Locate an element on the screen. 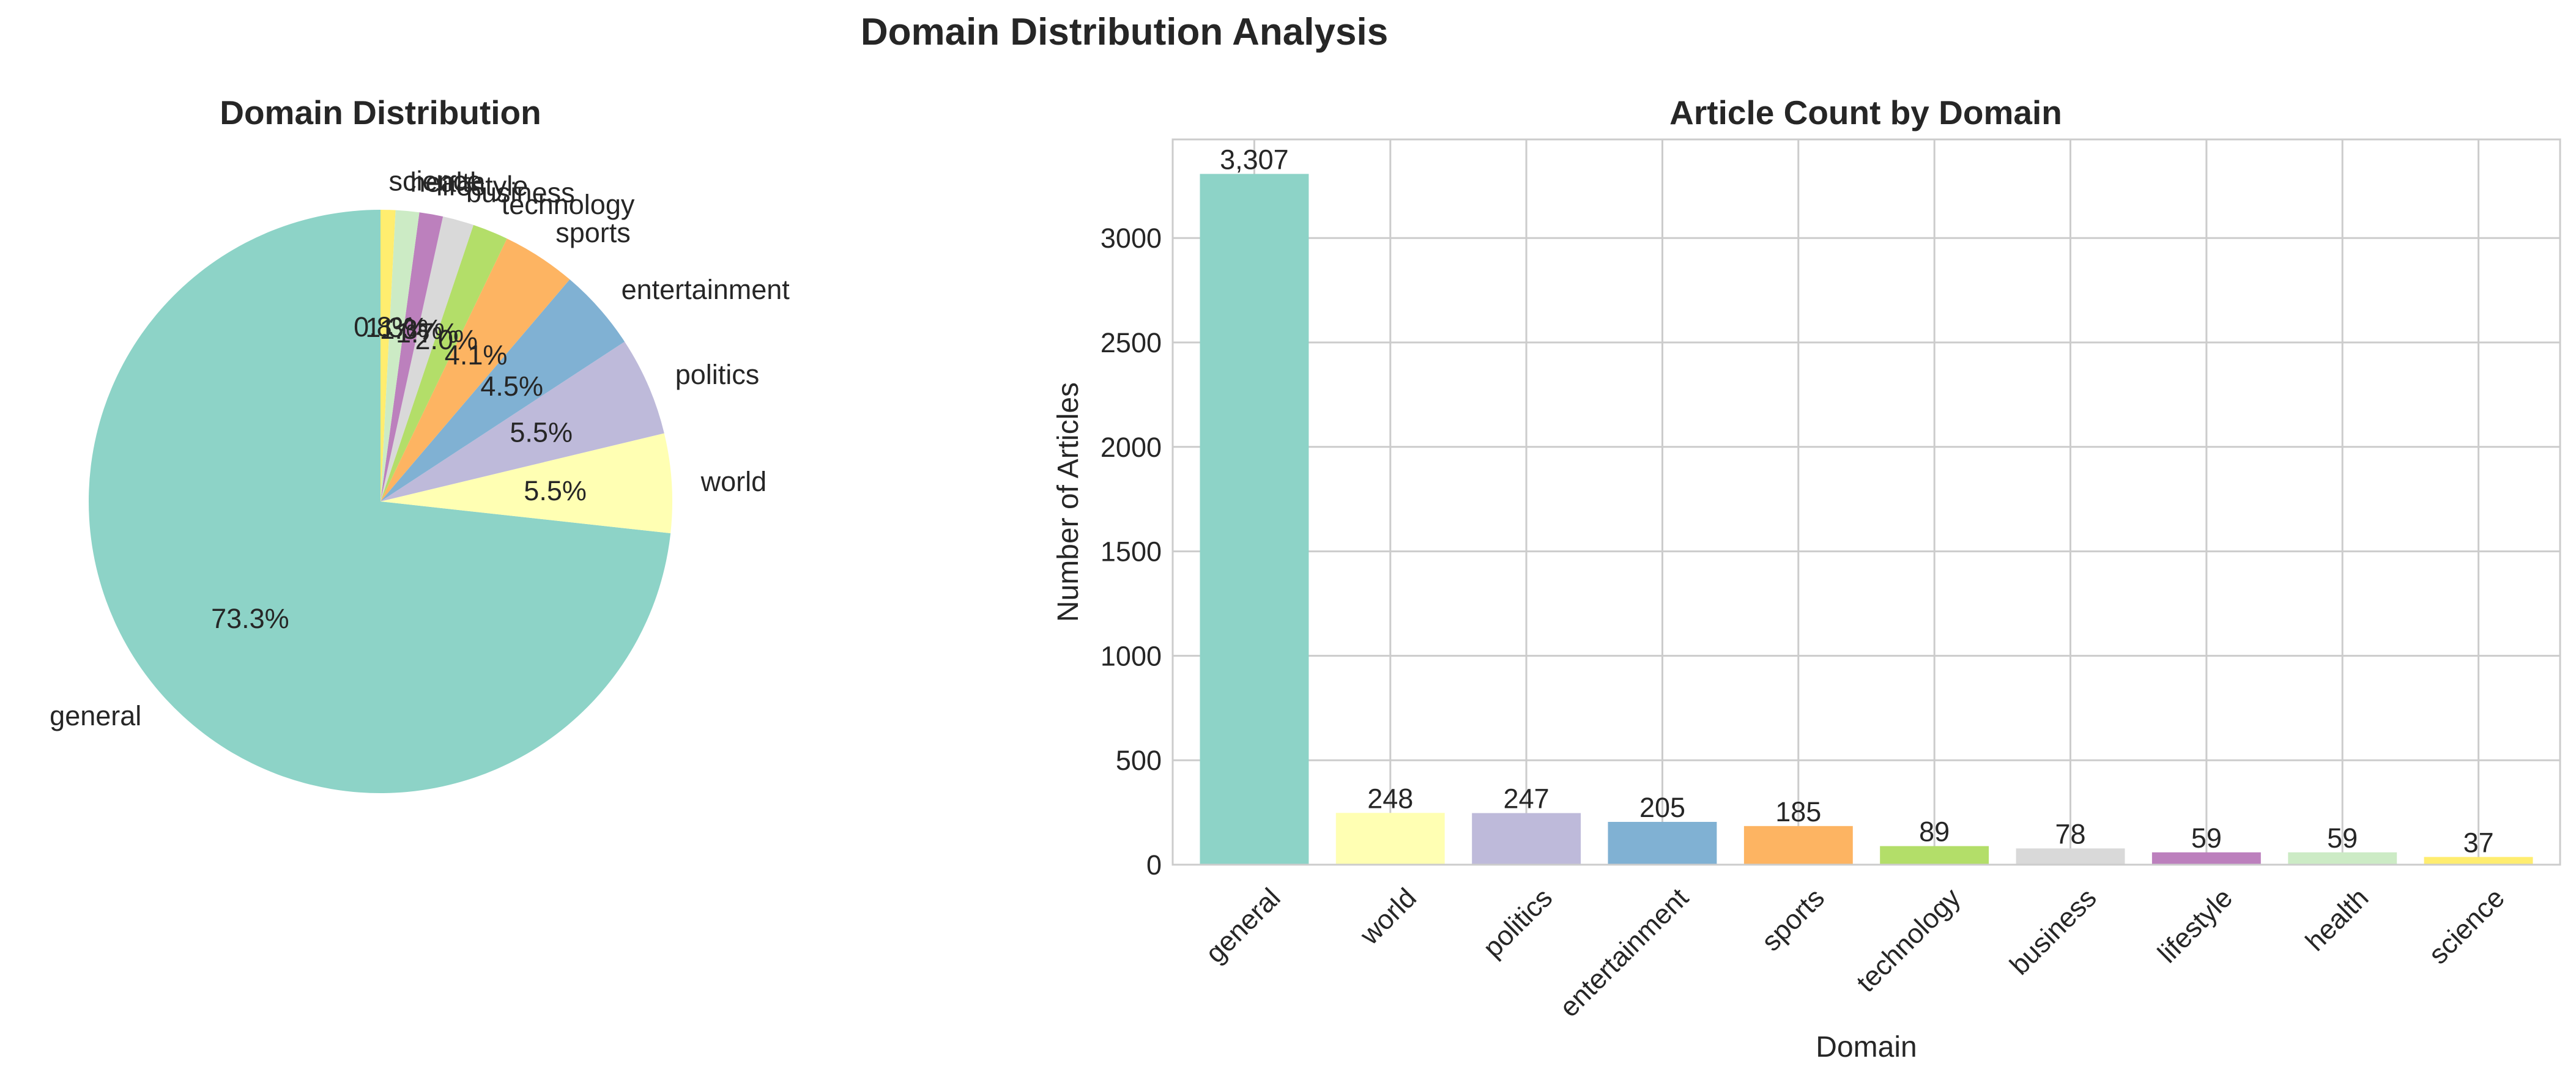 The width and height of the screenshot is (2576, 1083). pie-category-label-entertainment: entertainment is located at coordinates (706, 289).